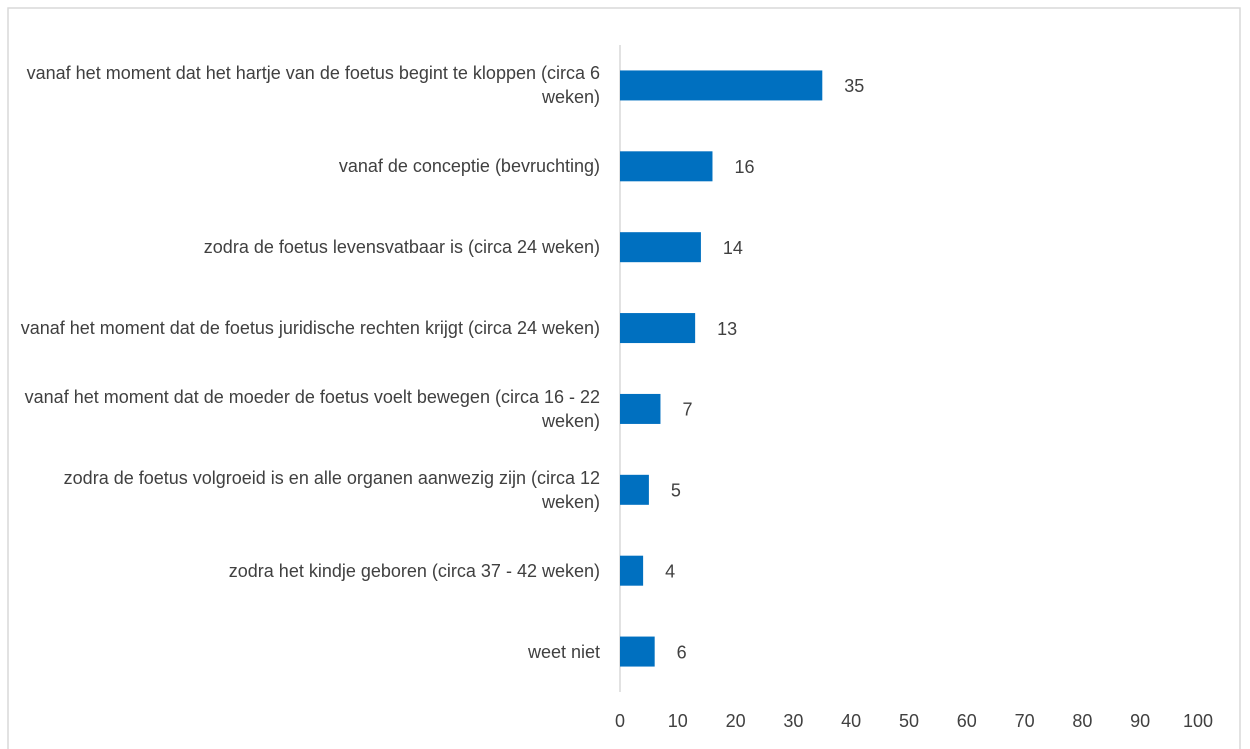 The image size is (1250, 749). What do you see at coordinates (670, 571) in the screenshot?
I see `data-label: 4` at bounding box center [670, 571].